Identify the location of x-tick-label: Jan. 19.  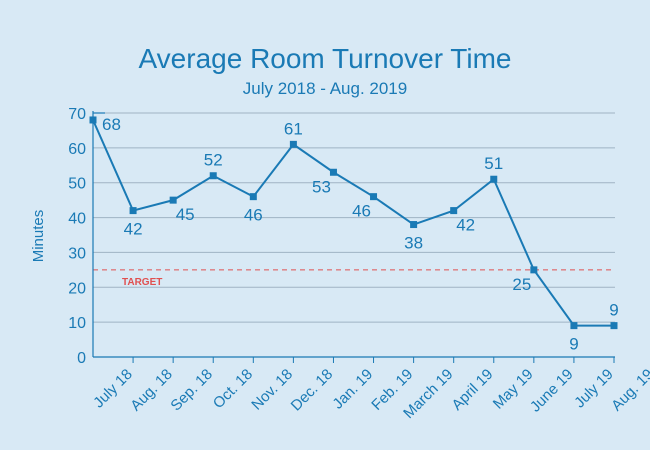
(352, 389).